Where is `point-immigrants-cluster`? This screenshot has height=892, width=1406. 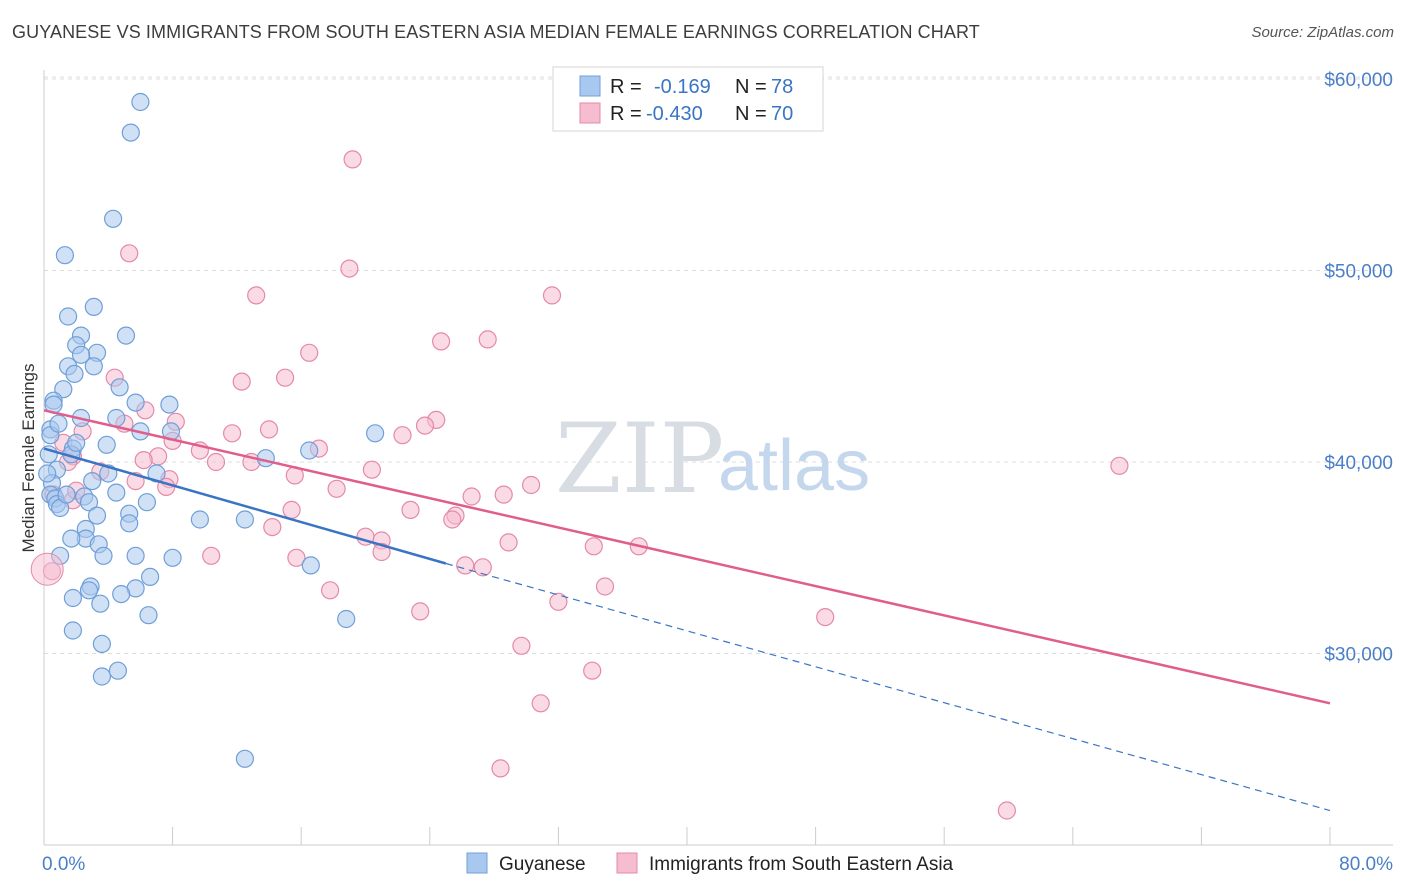 point-immigrants-cluster is located at coordinates (47, 569).